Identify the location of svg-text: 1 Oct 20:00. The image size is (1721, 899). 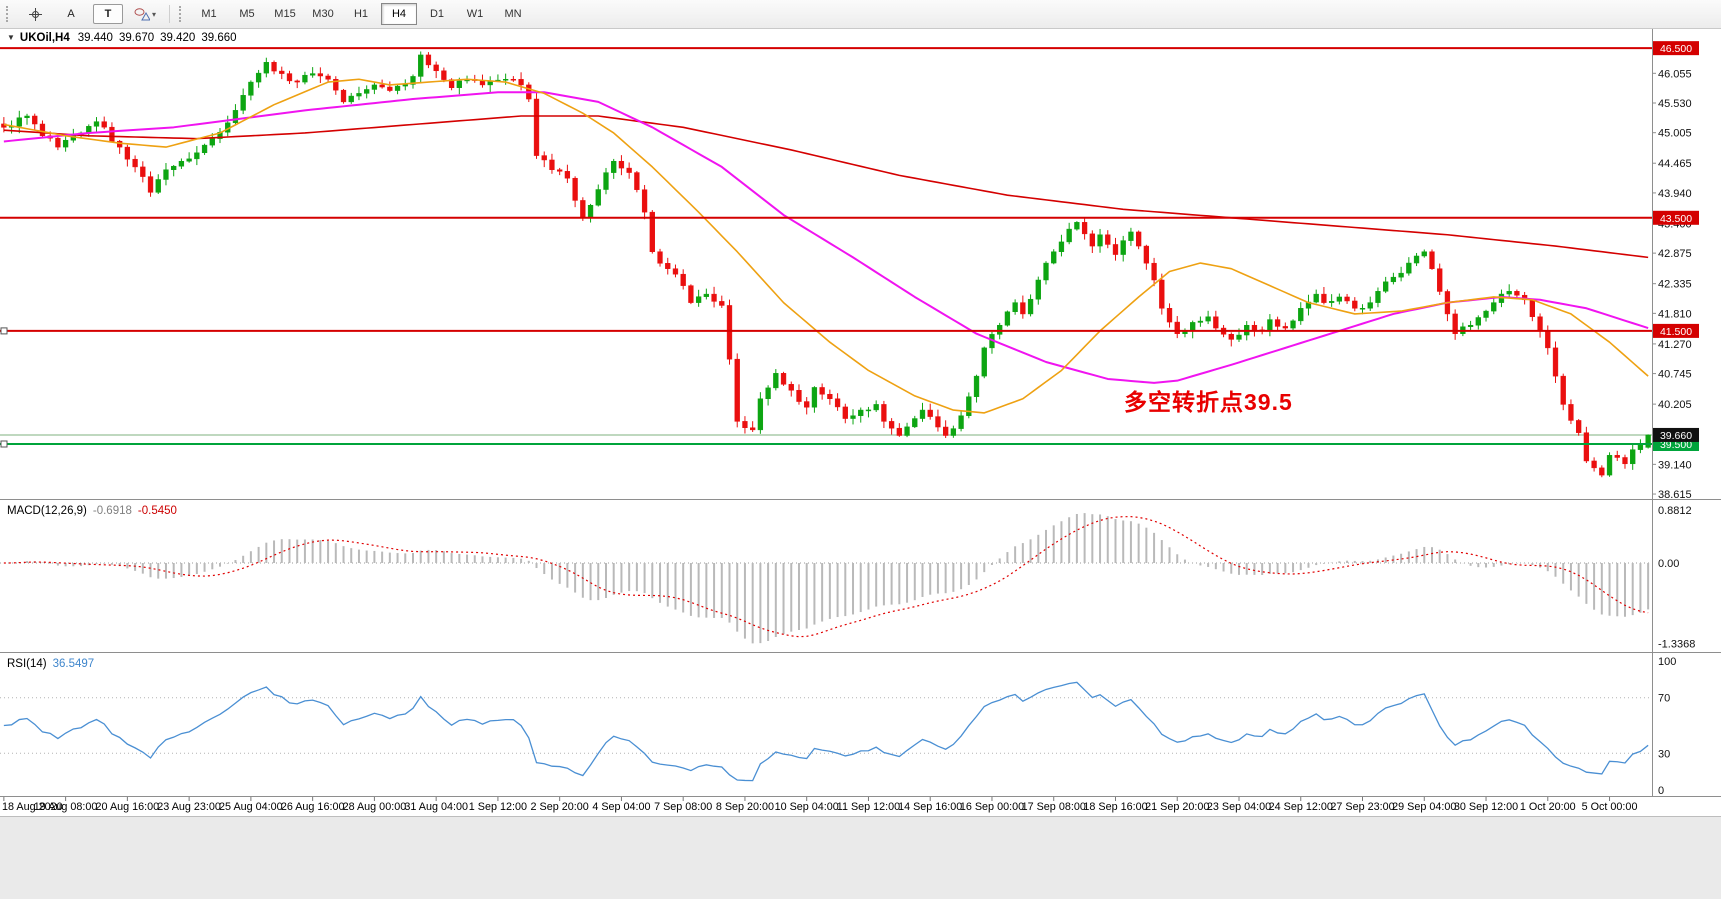
(1548, 807).